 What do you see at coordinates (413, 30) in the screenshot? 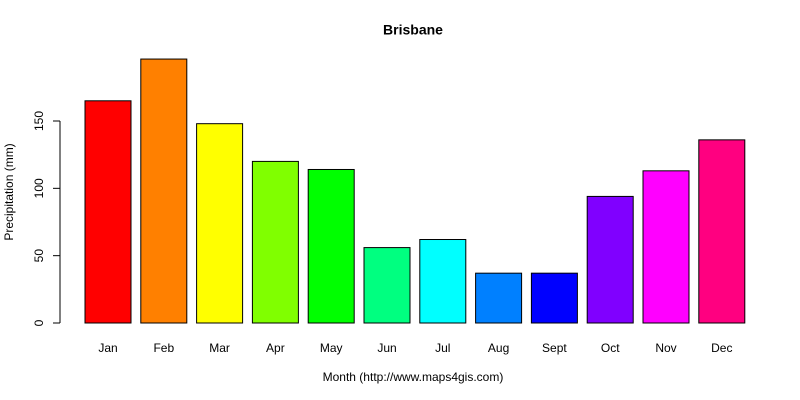
I see `chart-title: Brisbane` at bounding box center [413, 30].